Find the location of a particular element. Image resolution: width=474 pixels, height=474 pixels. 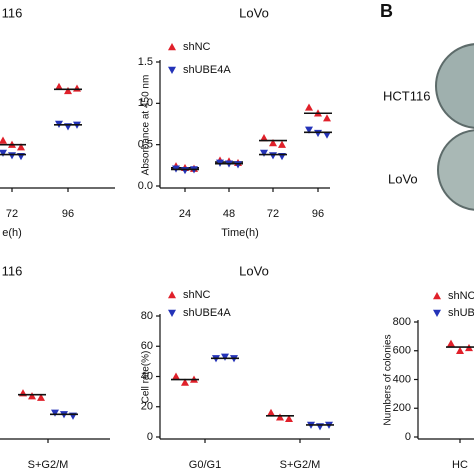

panel: 116 S+G2/M is located at coordinates (55, 367).